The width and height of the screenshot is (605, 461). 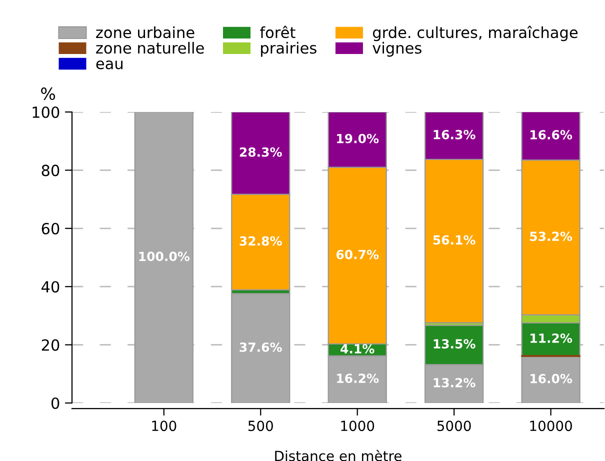 I want to click on data-label: 37.6%, so click(x=261, y=347).